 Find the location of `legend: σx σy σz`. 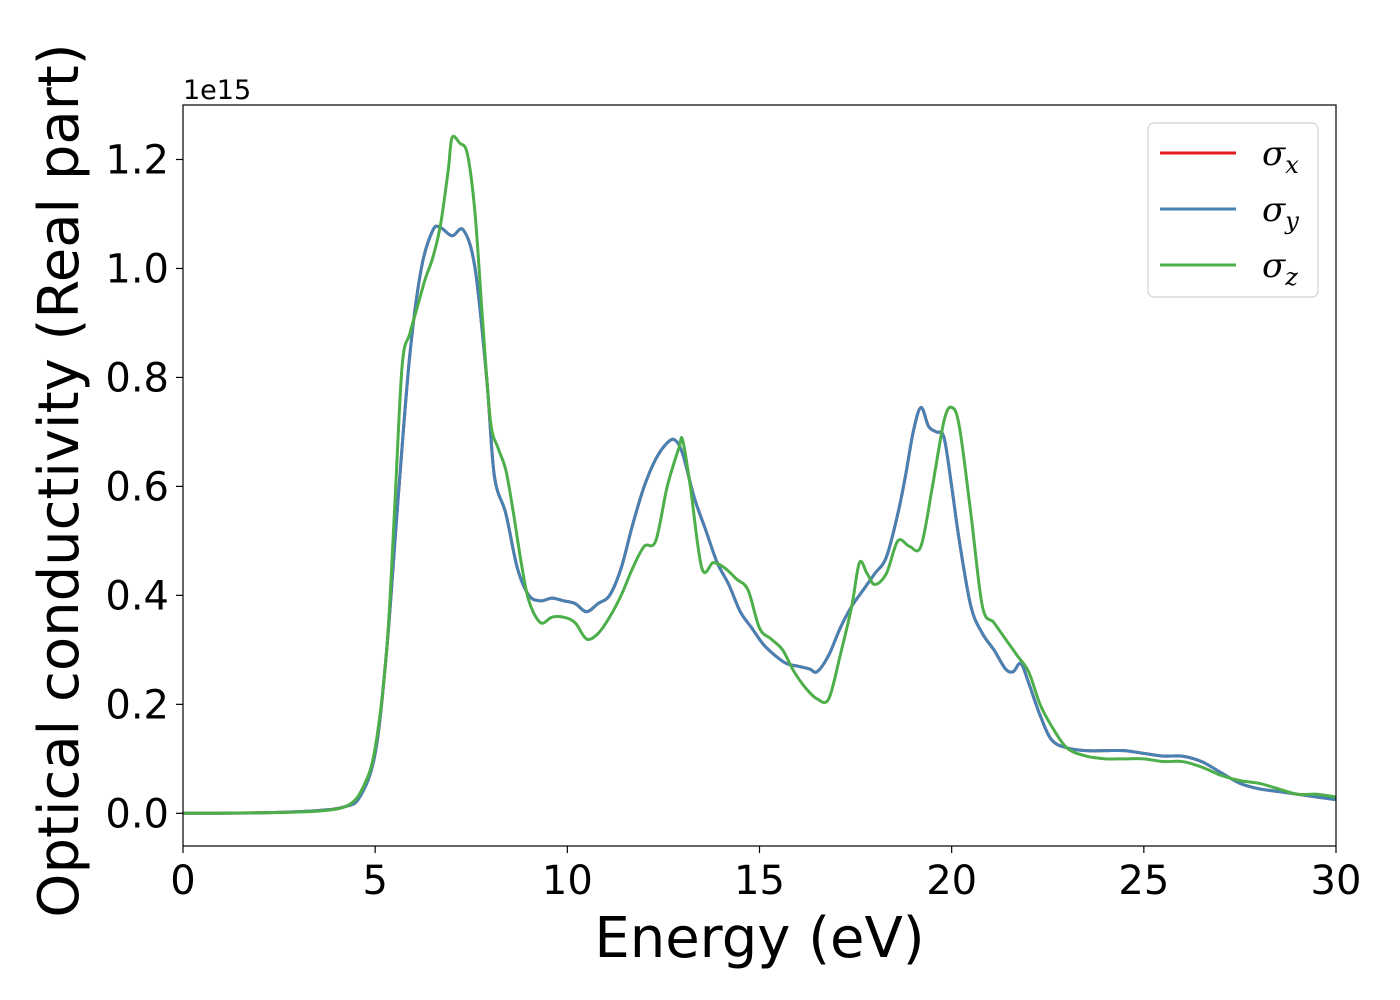

legend: σx σy σz is located at coordinates (1233, 210).